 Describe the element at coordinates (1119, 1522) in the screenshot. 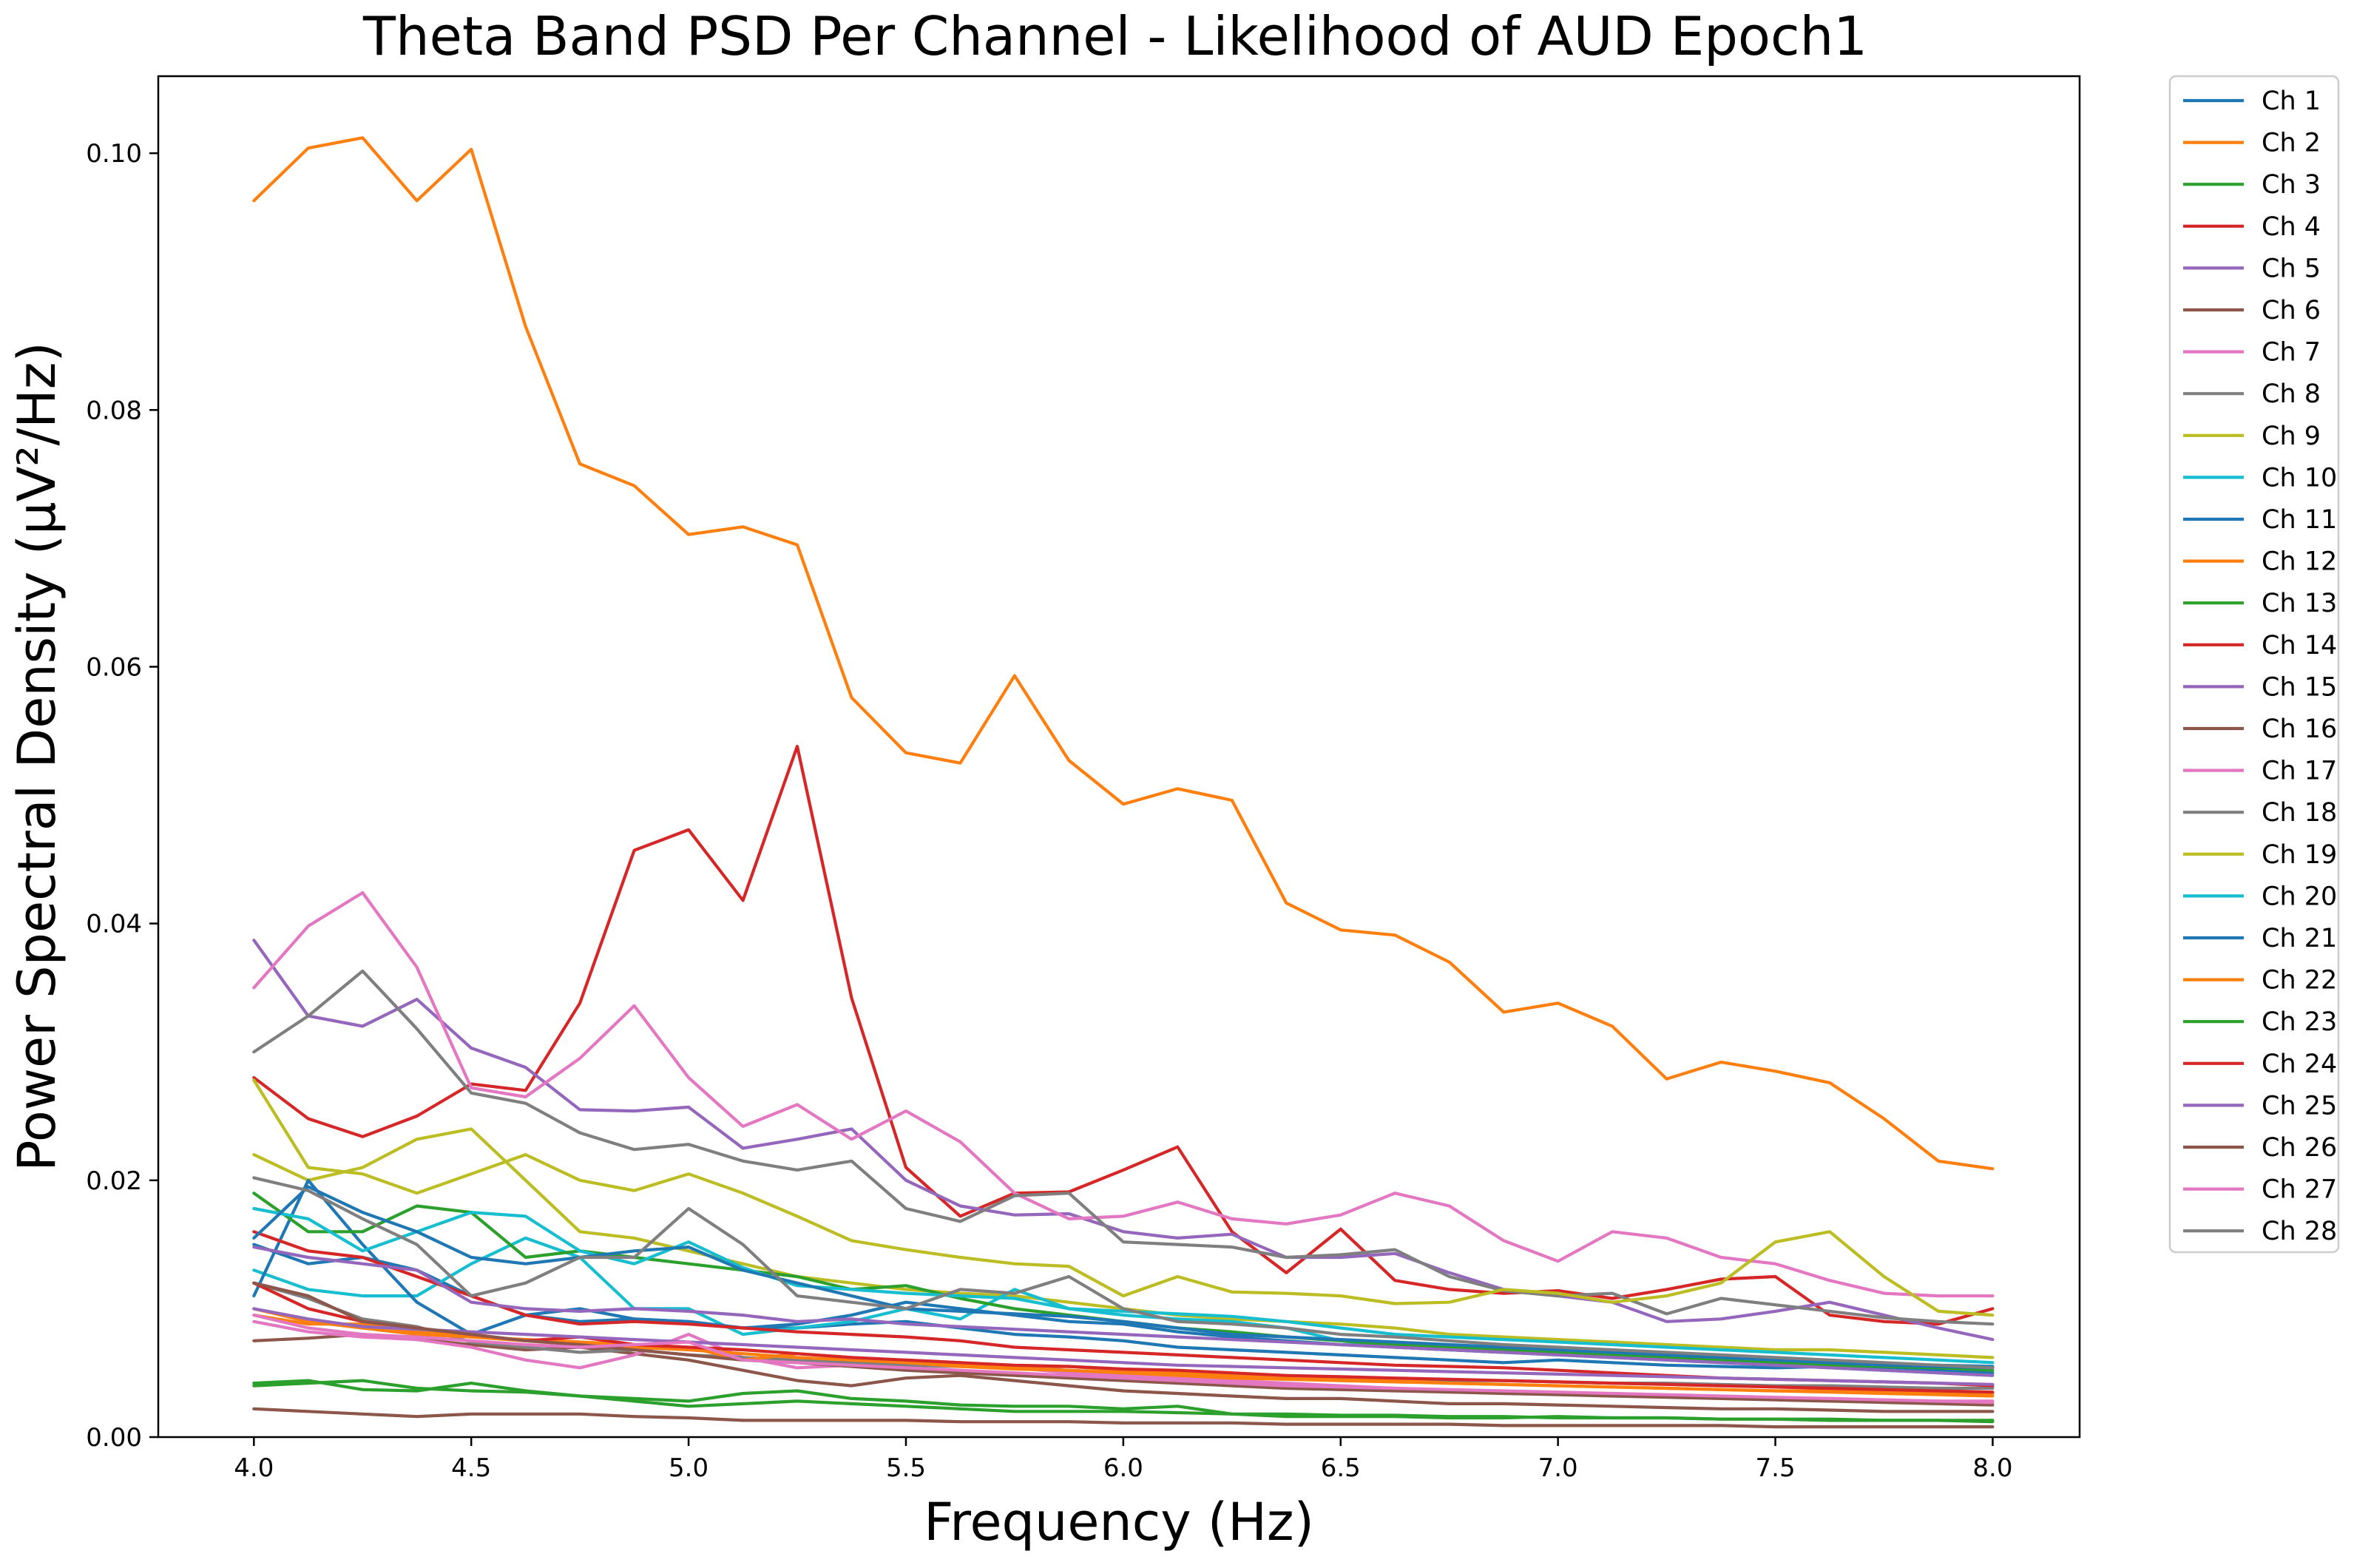

I see `x-axis-label: Frequency (Hz)` at that location.